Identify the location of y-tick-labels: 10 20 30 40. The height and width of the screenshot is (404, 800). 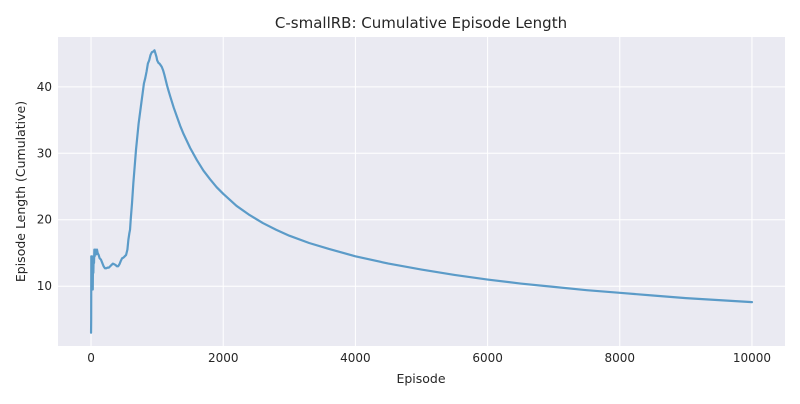
(44, 186).